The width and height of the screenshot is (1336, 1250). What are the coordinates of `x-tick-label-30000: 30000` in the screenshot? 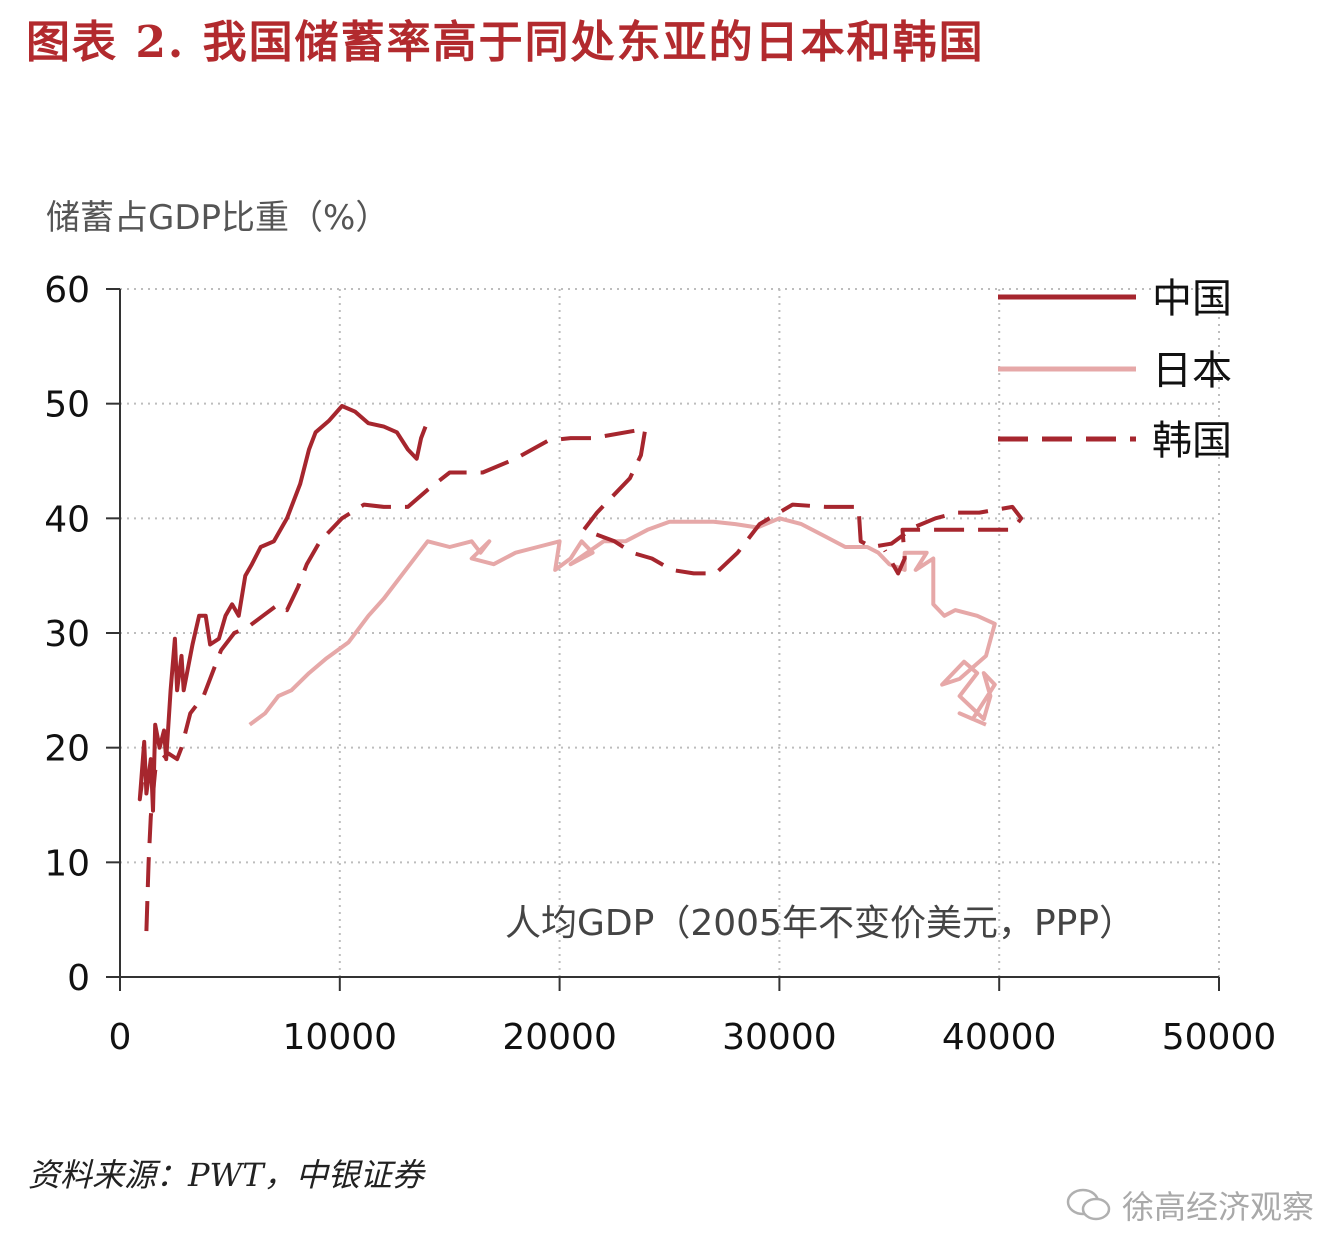 It's located at (779, 1037).